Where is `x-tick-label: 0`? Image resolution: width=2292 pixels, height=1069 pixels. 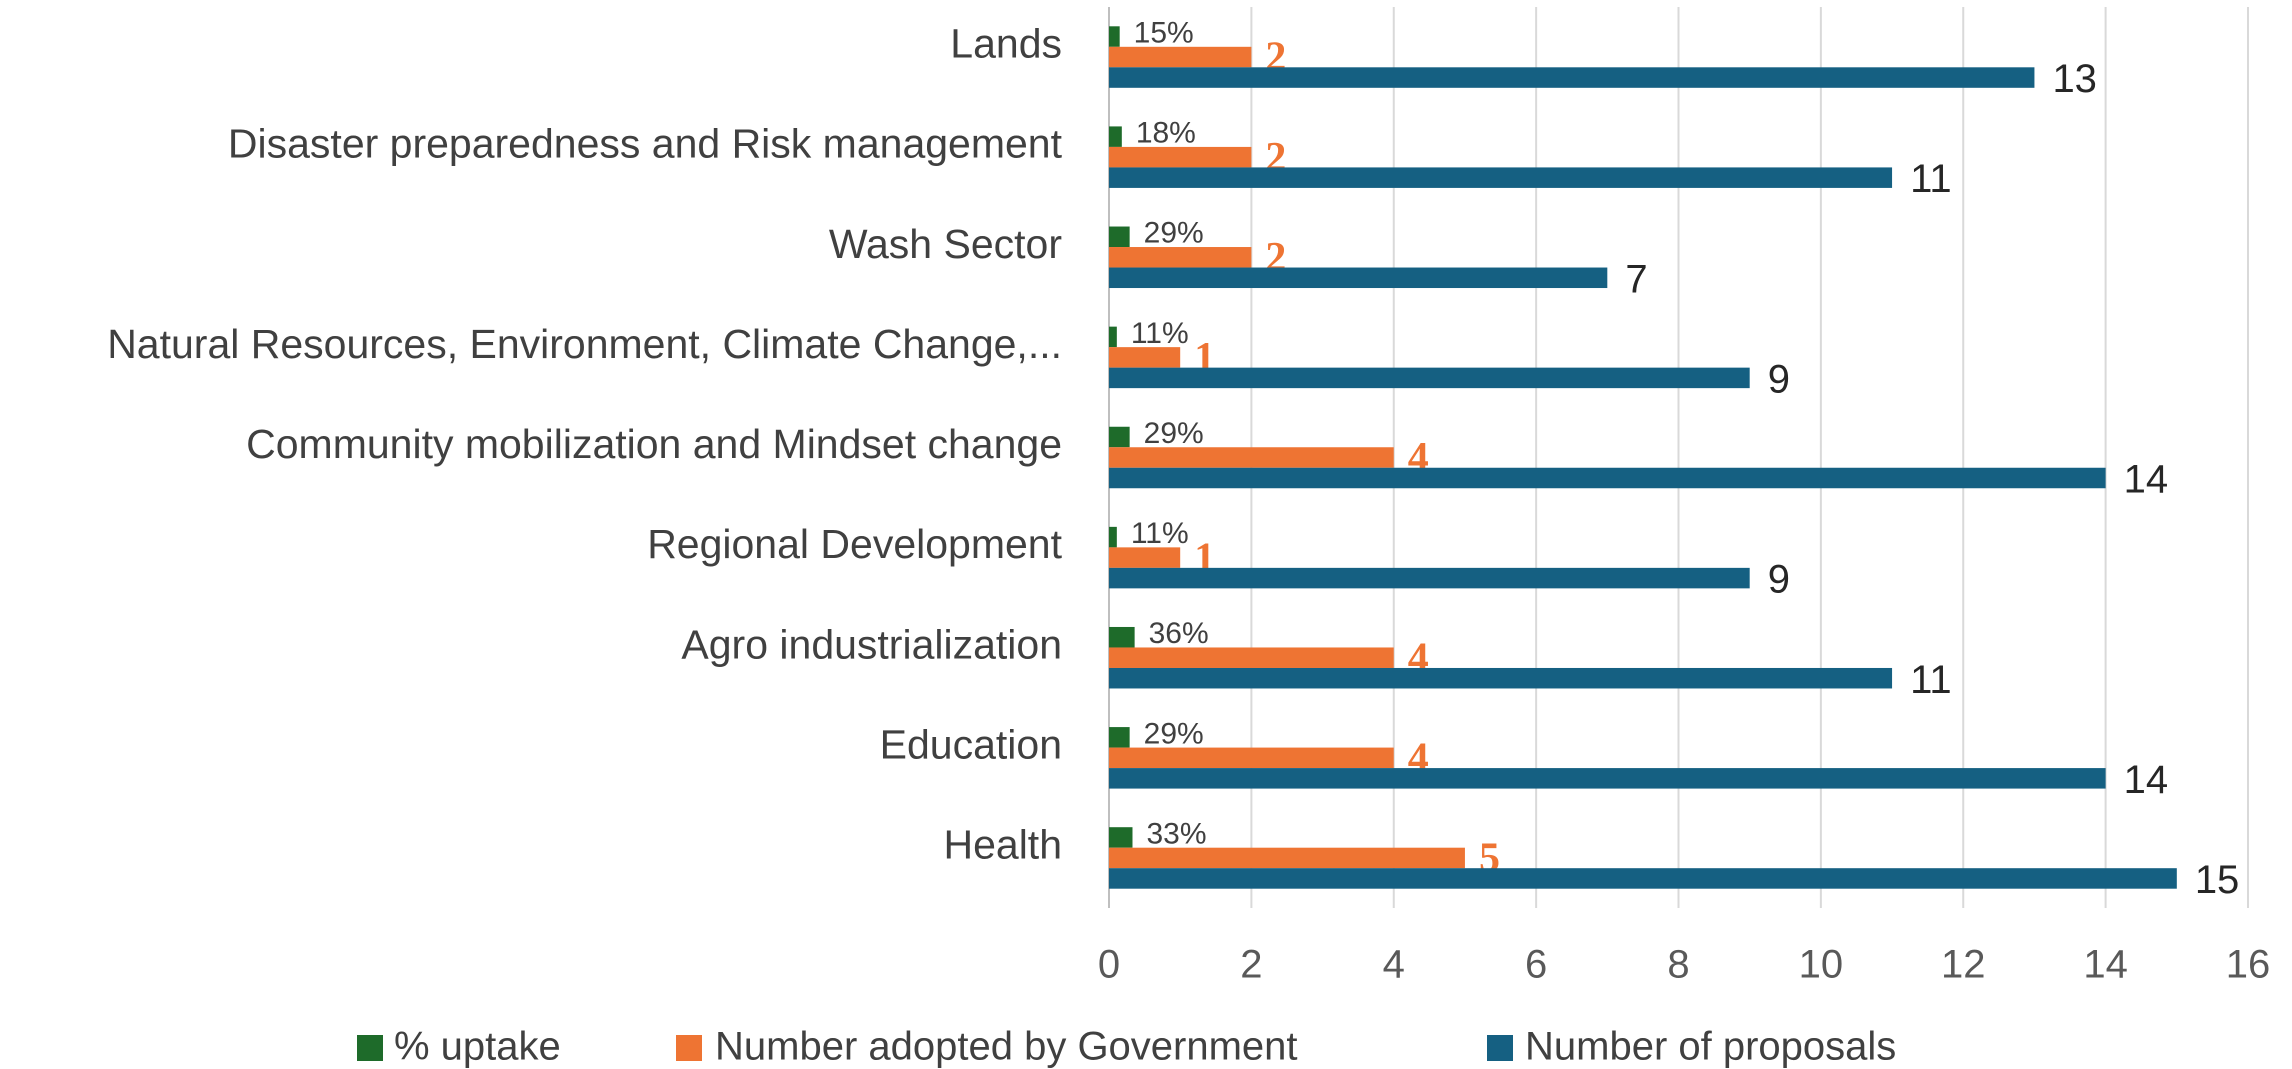 x-tick-label: 0 is located at coordinates (1109, 965).